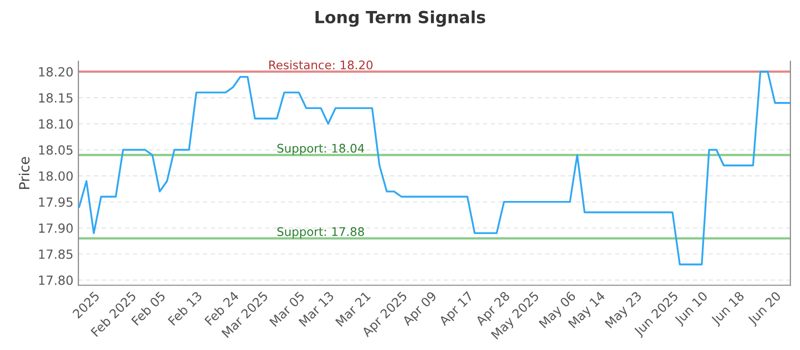 The image size is (800, 350). Describe the element at coordinates (24, 173) in the screenshot. I see `y-axis-title: Price` at that location.